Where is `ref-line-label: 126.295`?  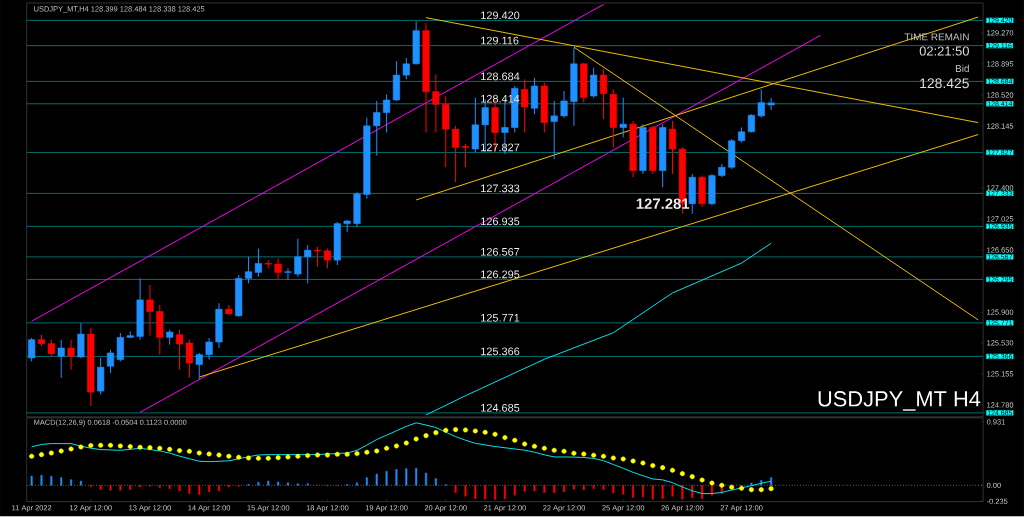 ref-line-label: 126.295 is located at coordinates (500, 274).